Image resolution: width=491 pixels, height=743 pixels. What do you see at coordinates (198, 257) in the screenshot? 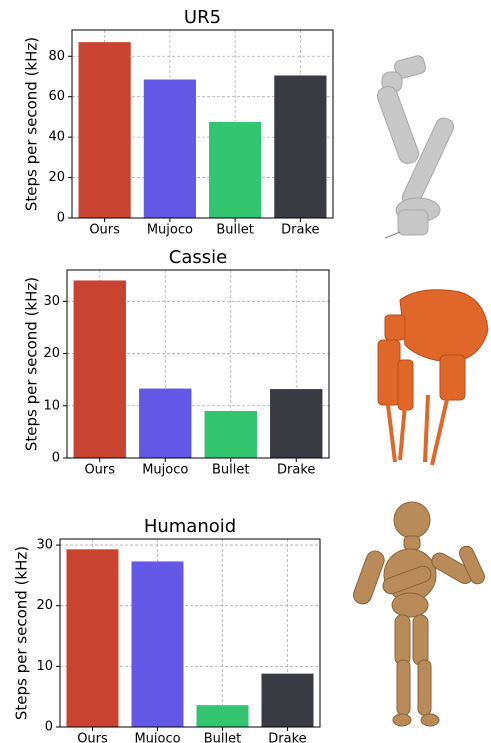
I see `chart-title: Cassie` at bounding box center [198, 257].